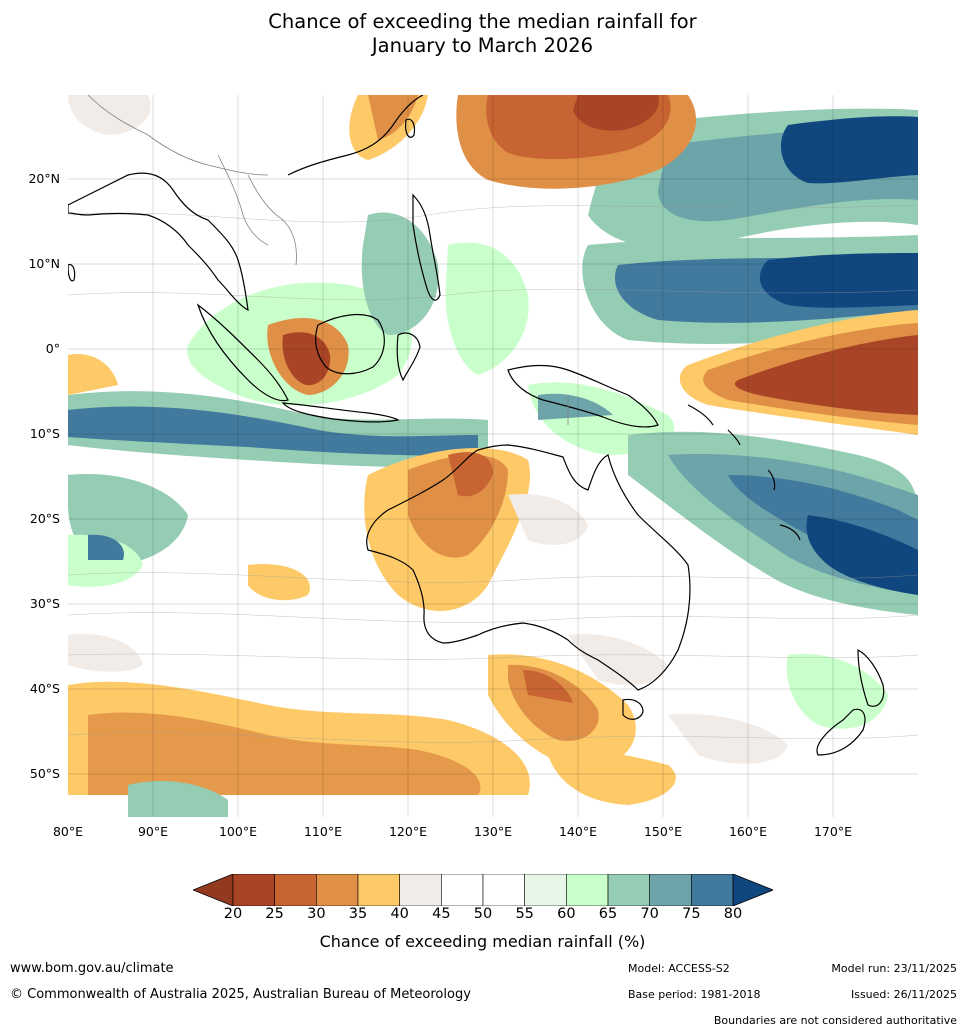  What do you see at coordinates (744, 472) in the screenshot?
I see `pacific-islands` at bounding box center [744, 472].